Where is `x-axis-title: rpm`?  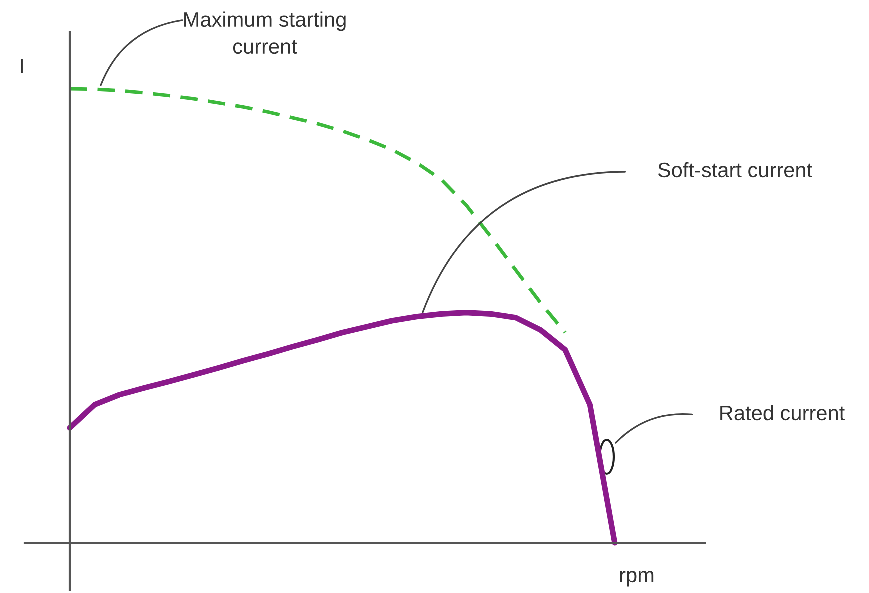 x-axis-title: rpm is located at coordinates (637, 579).